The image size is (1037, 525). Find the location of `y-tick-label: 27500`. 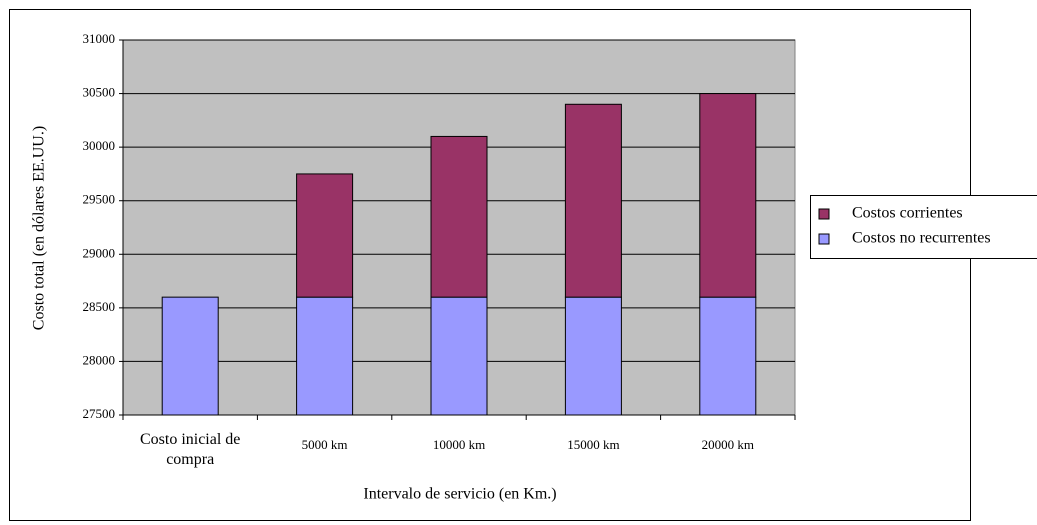

y-tick-label: 27500 is located at coordinates (99, 413).